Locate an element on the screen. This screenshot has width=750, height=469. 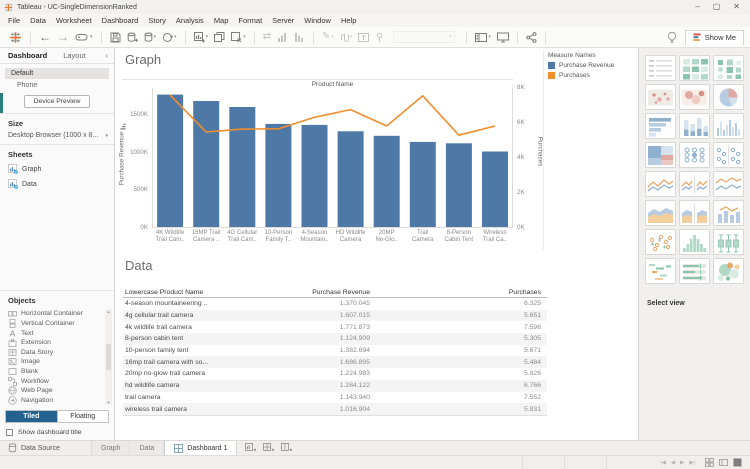
show-me-thumb-text-table is located at coordinates (660, 68).